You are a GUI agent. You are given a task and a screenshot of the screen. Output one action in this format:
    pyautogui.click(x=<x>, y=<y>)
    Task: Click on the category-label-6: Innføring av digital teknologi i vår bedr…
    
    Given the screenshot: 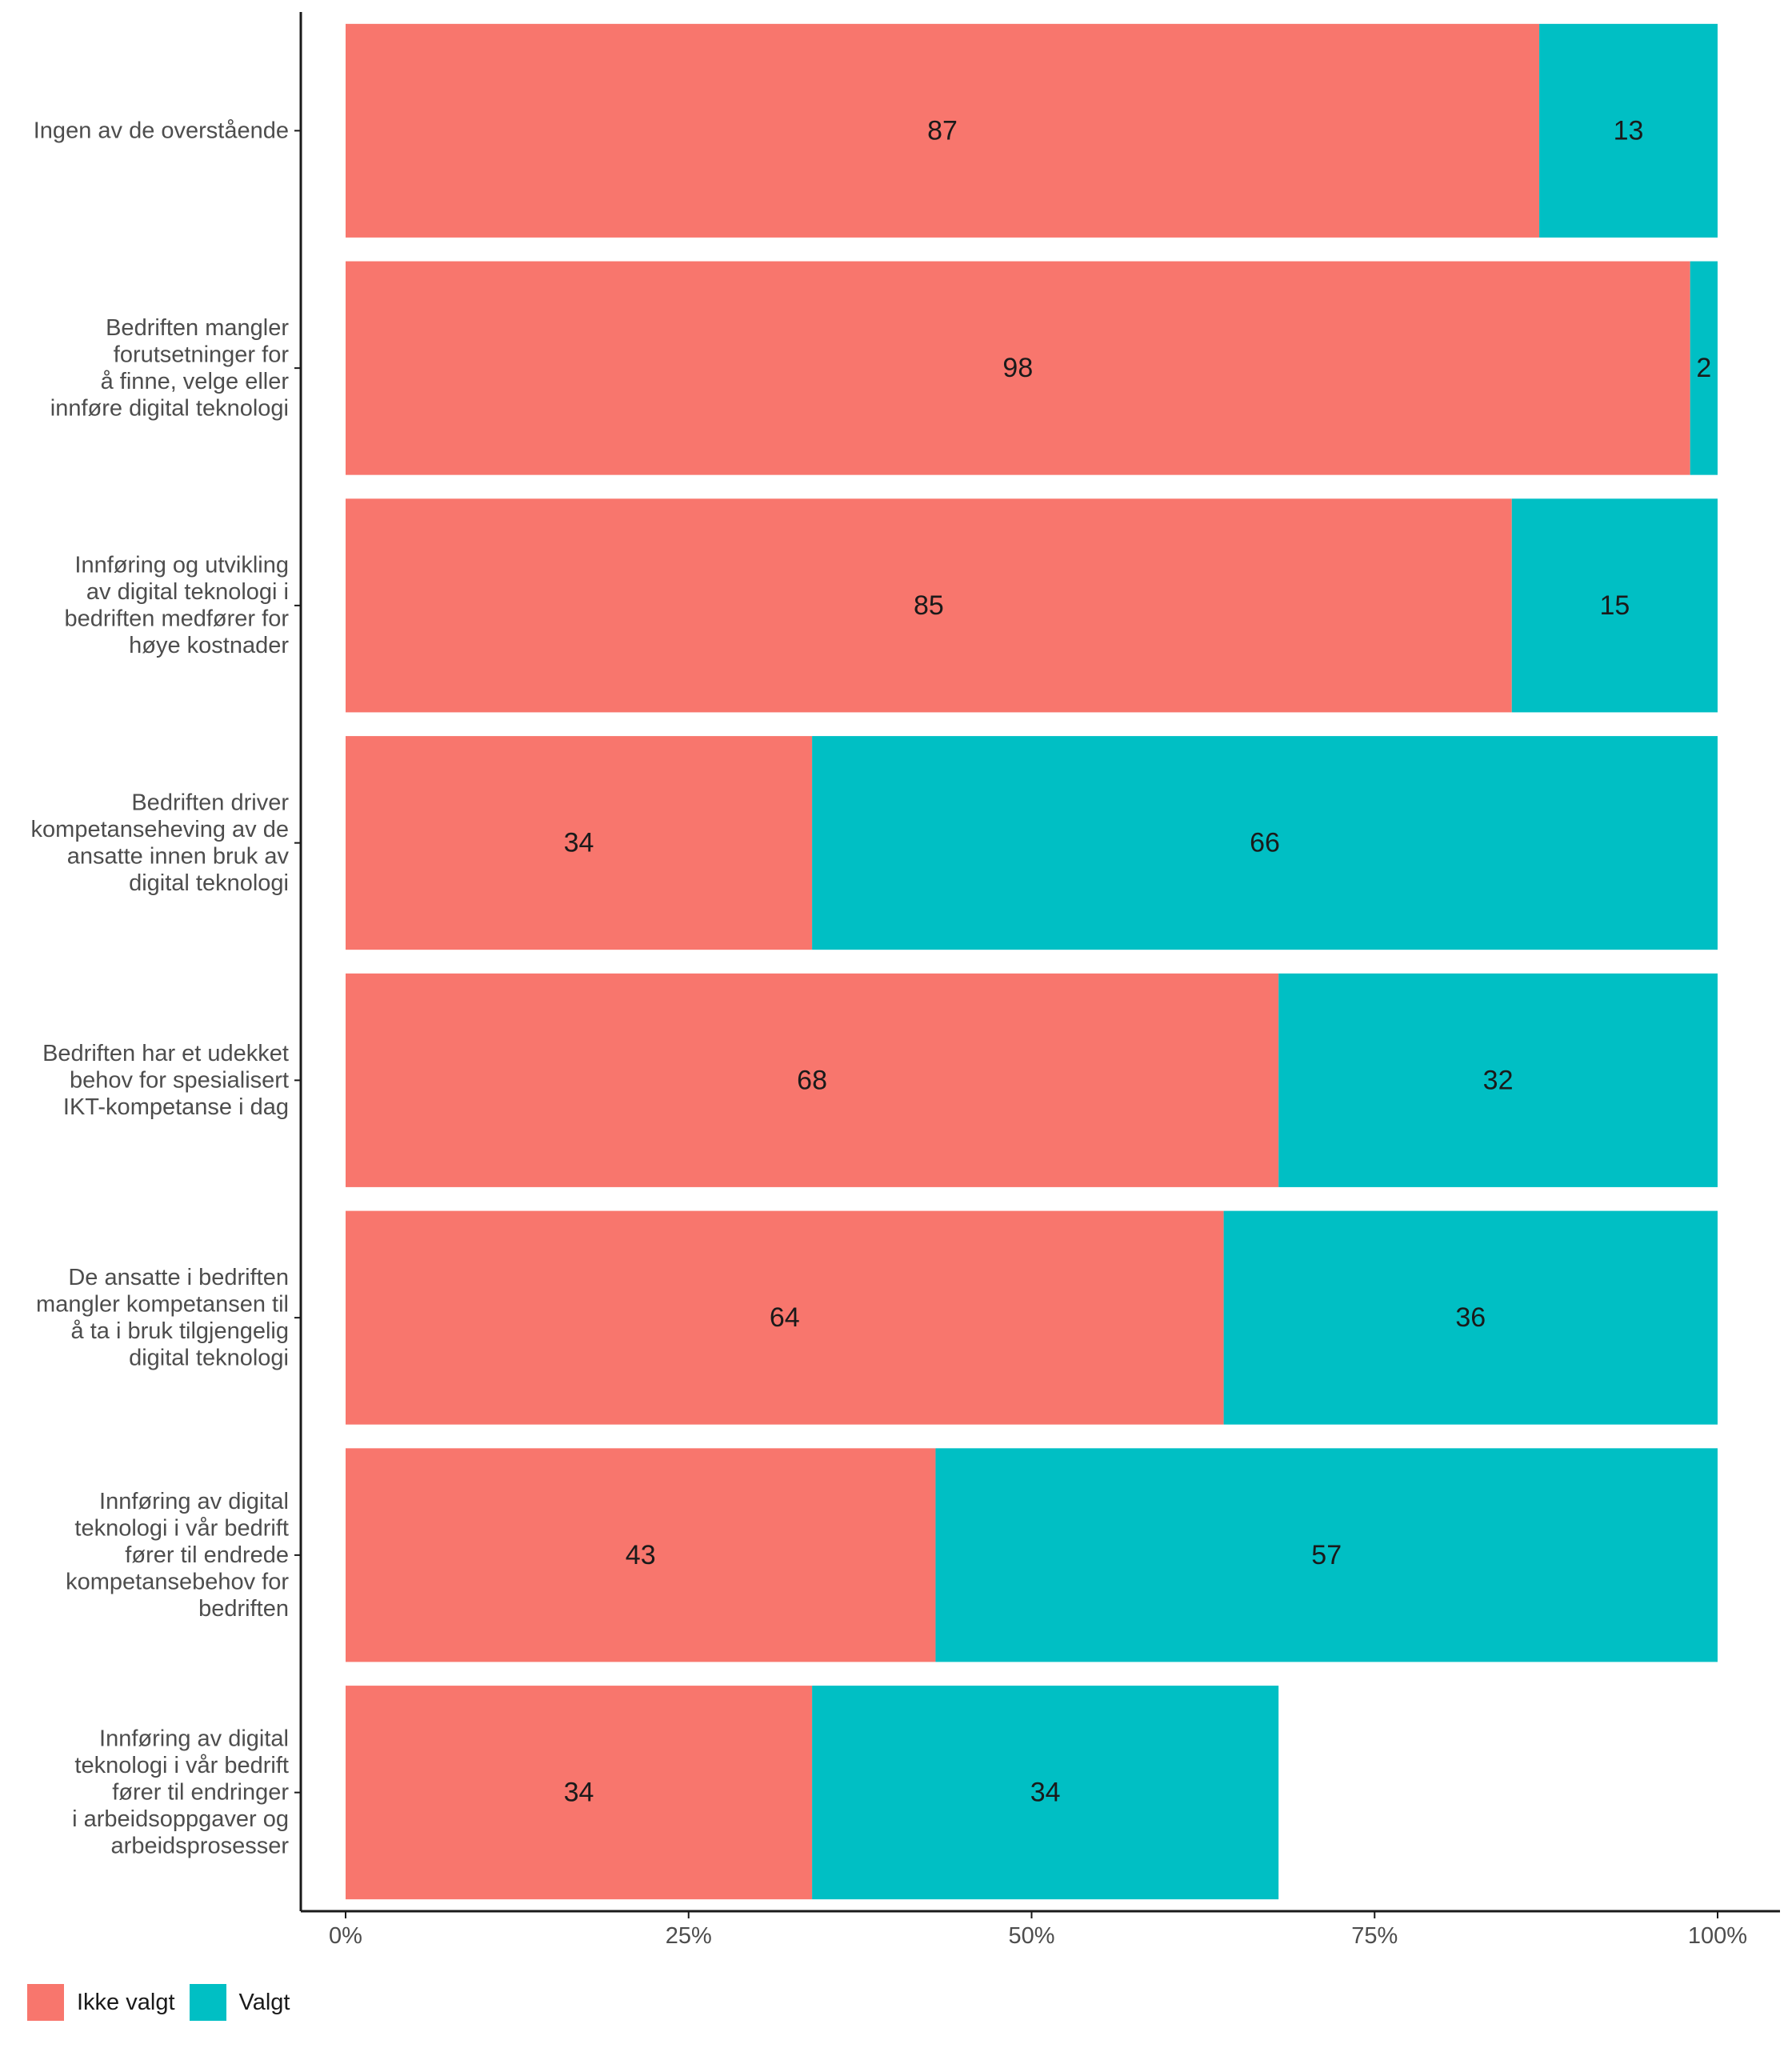 What is the action you would take?
    pyautogui.click(x=177, y=1555)
    